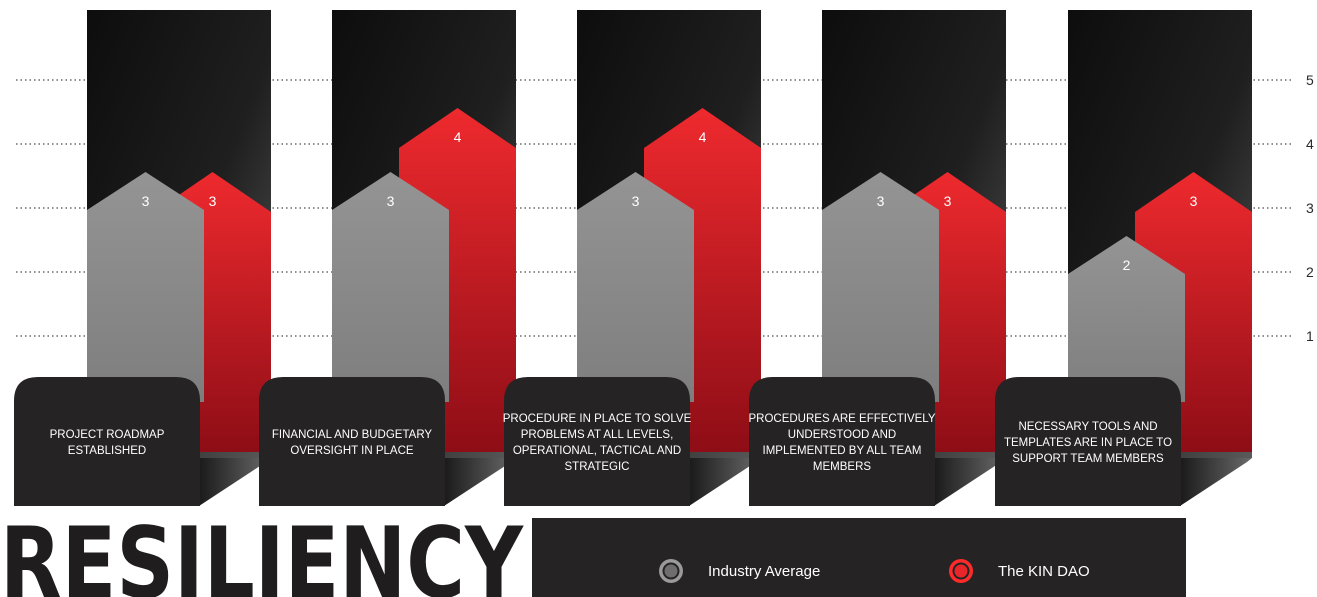 The height and width of the screenshot is (597, 1317). I want to click on chart-title: RESILIENCY, so click(262, 552).